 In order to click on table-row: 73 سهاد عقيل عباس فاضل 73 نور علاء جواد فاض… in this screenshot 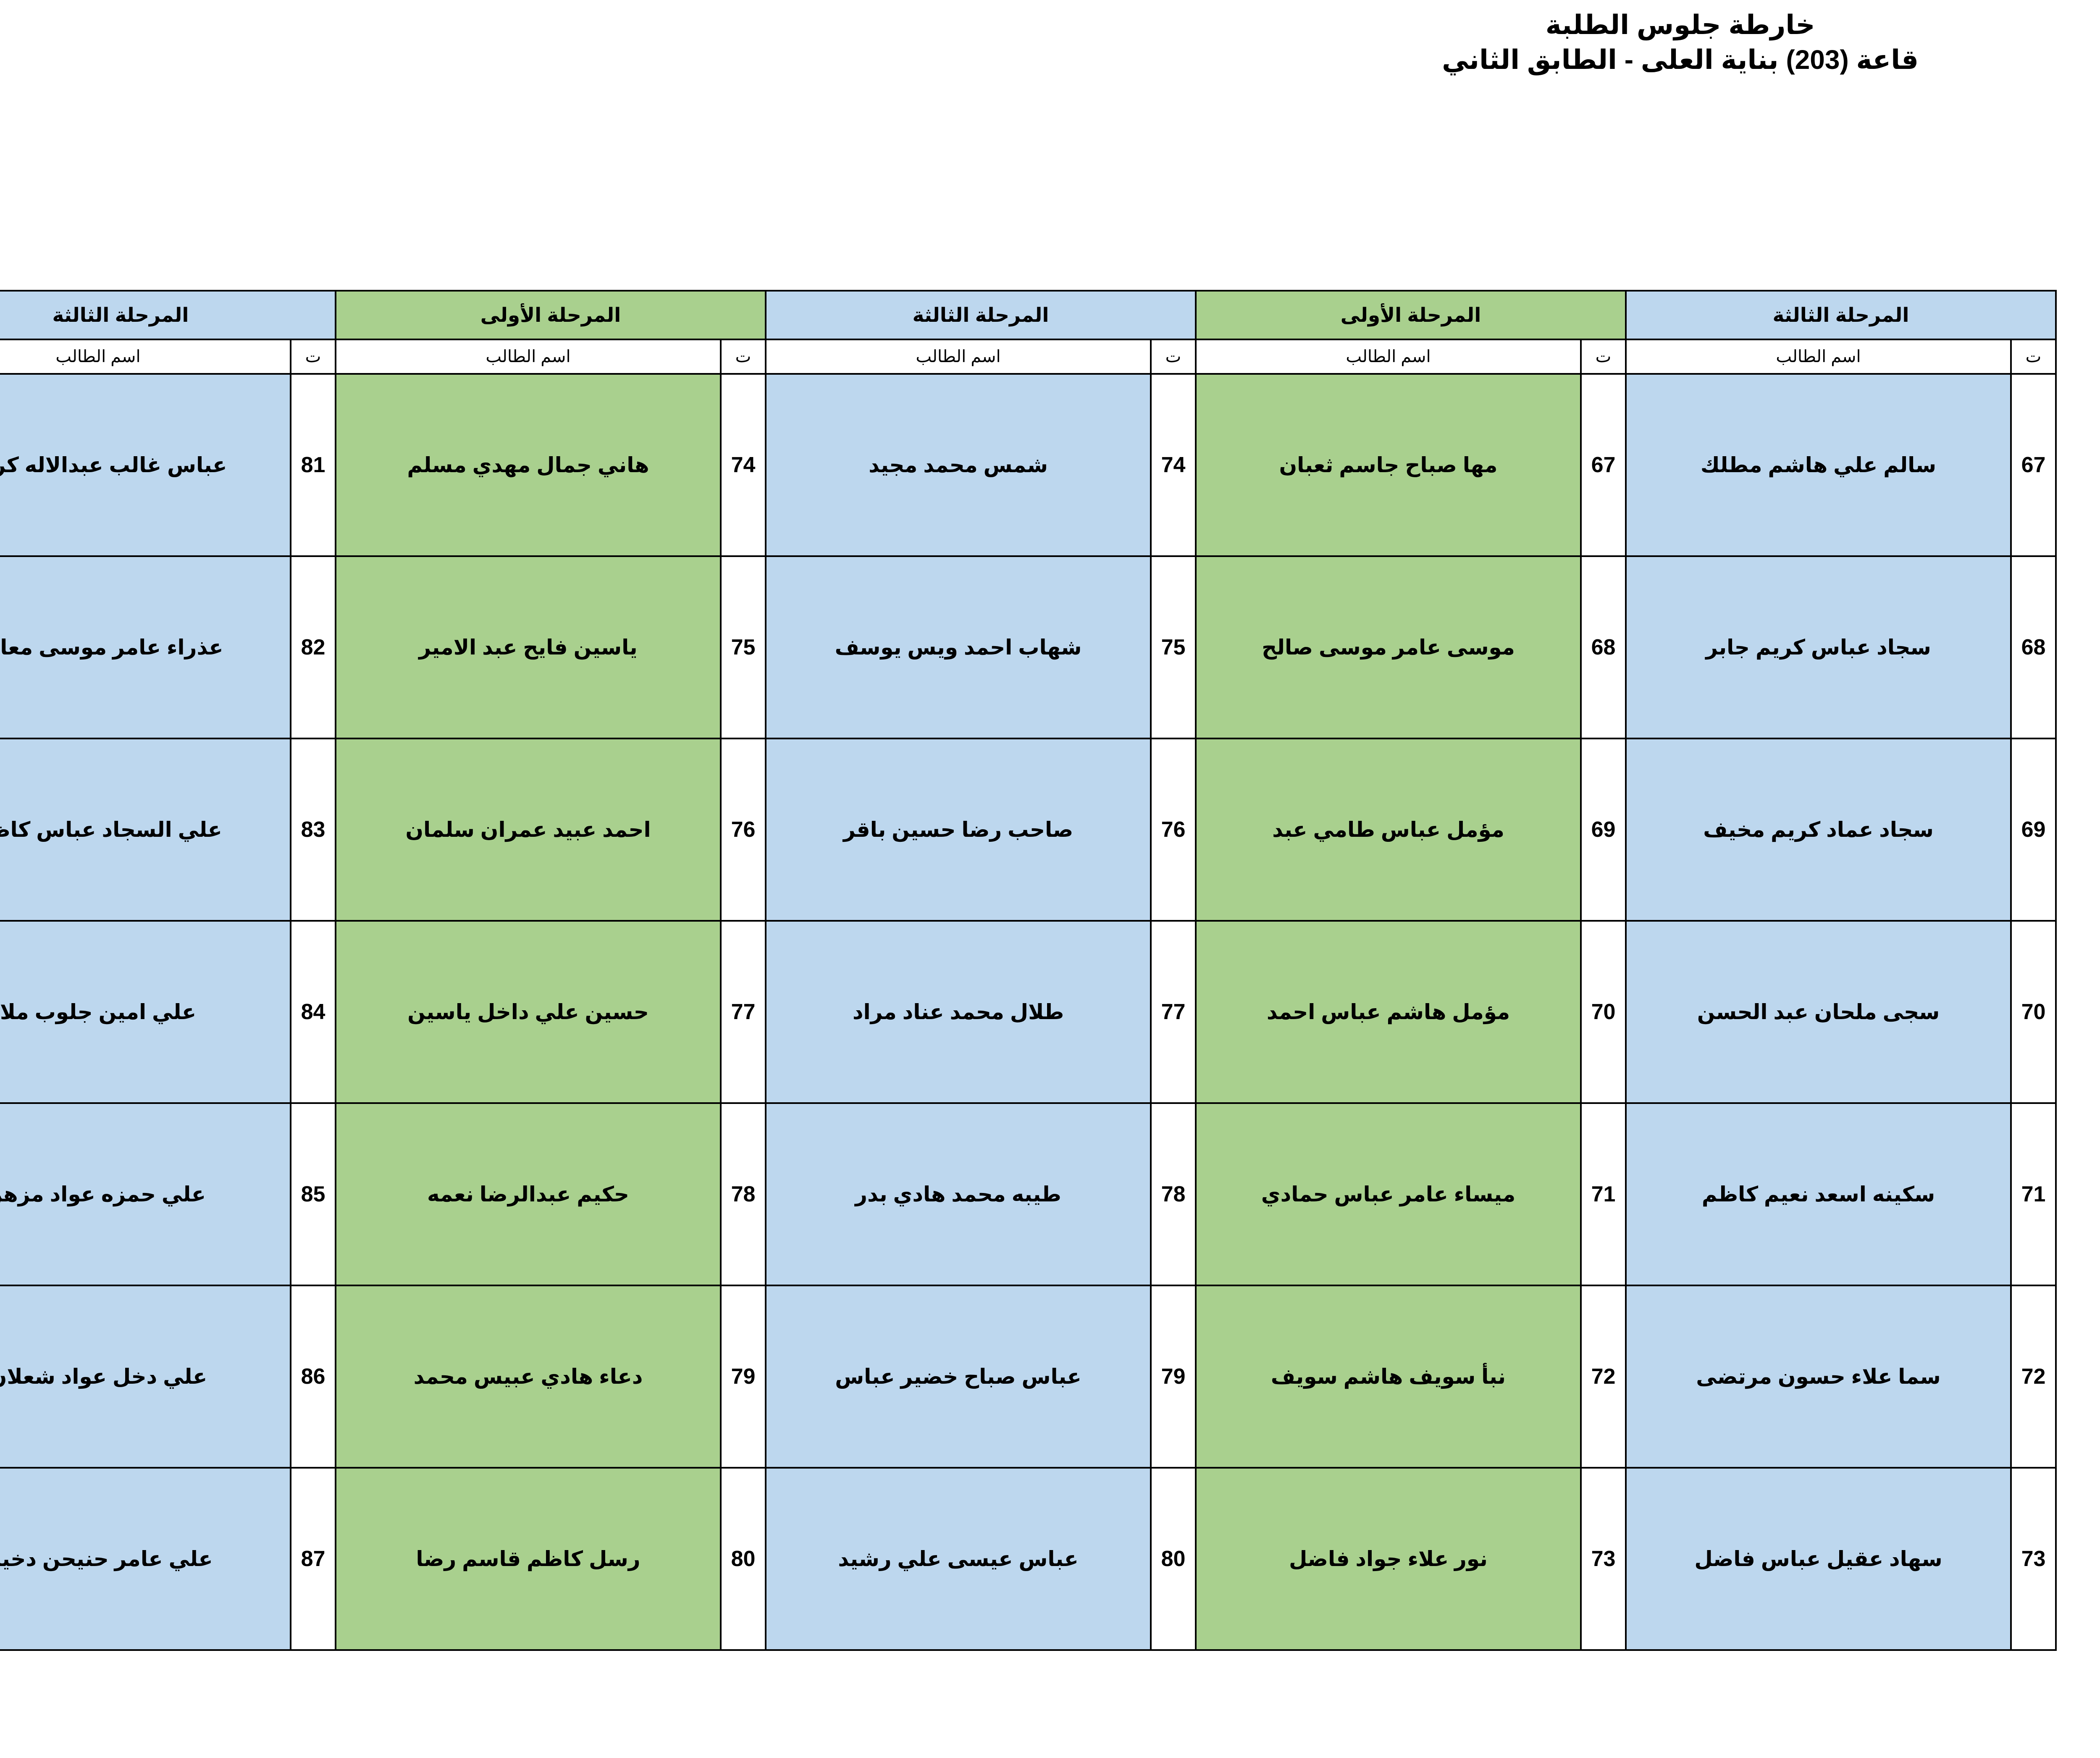, I will do `click(1028, 1559)`.